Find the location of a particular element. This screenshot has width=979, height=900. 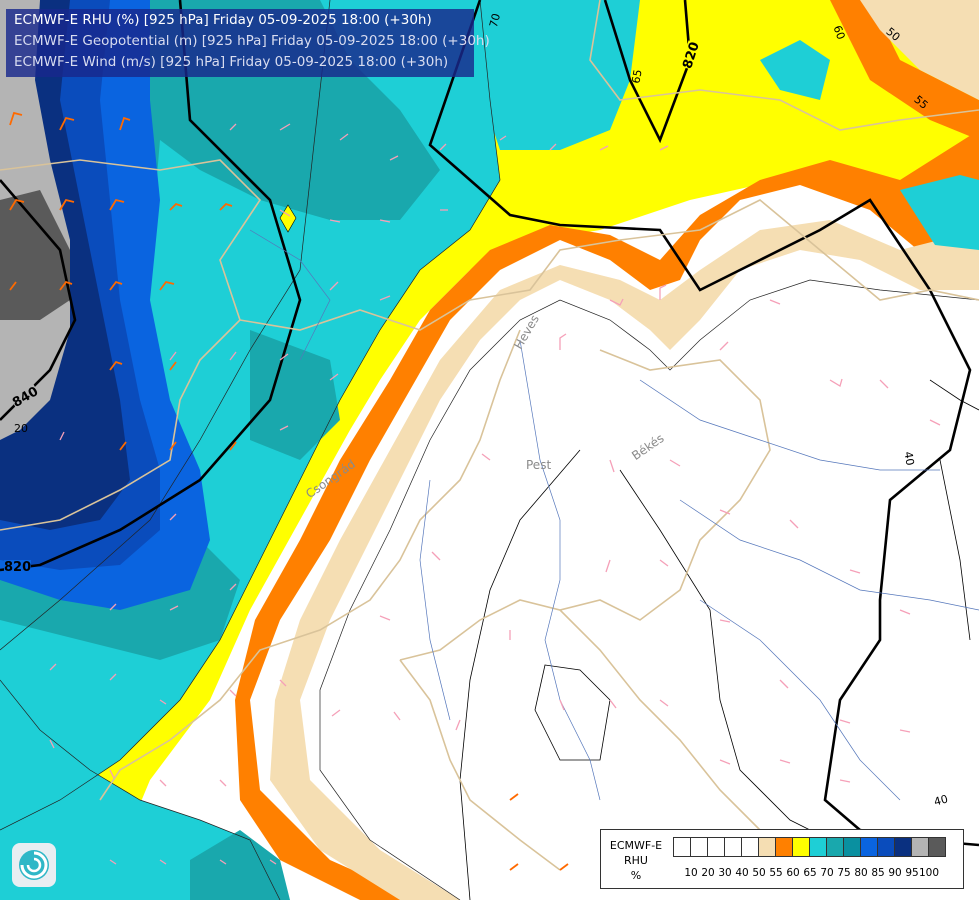

logo-swirl-icon is located at coordinates (34, 865).